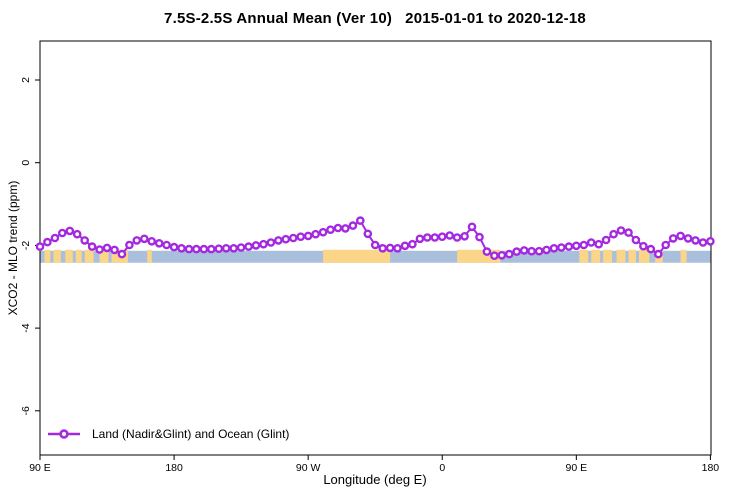  What do you see at coordinates (375, 479) in the screenshot?
I see `x-axis-label: Longitude (deg E)` at bounding box center [375, 479].